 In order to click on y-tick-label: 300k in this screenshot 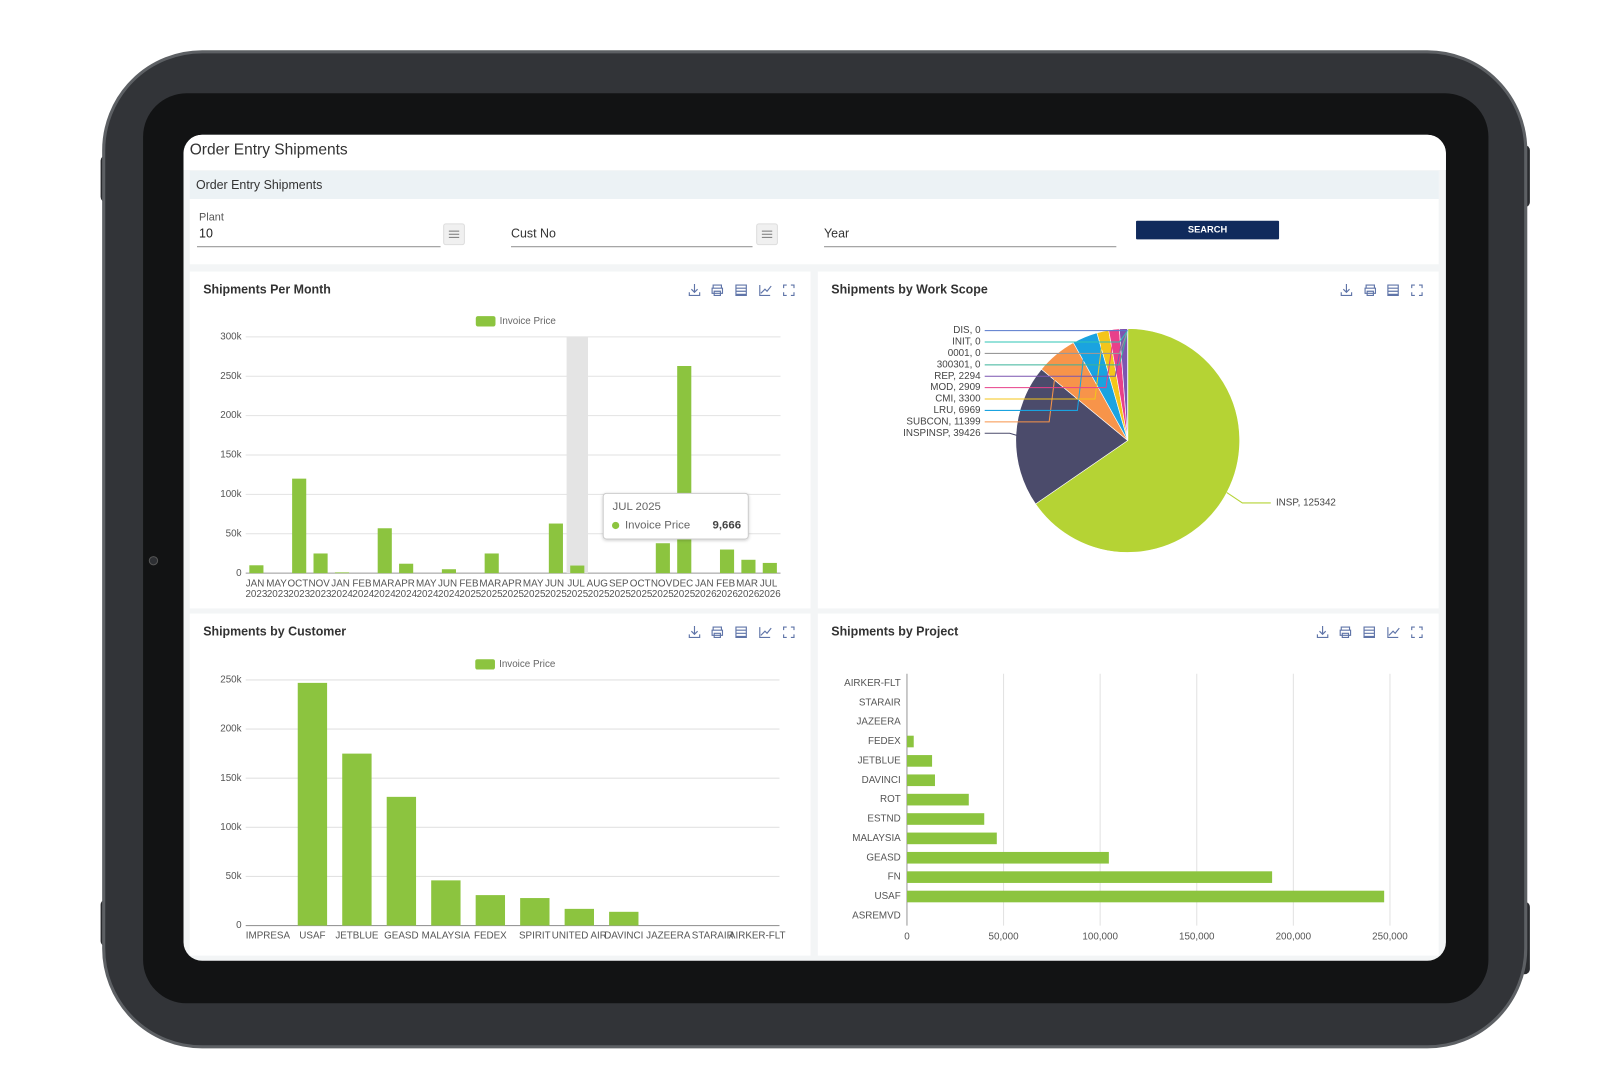, I will do `click(230, 336)`.